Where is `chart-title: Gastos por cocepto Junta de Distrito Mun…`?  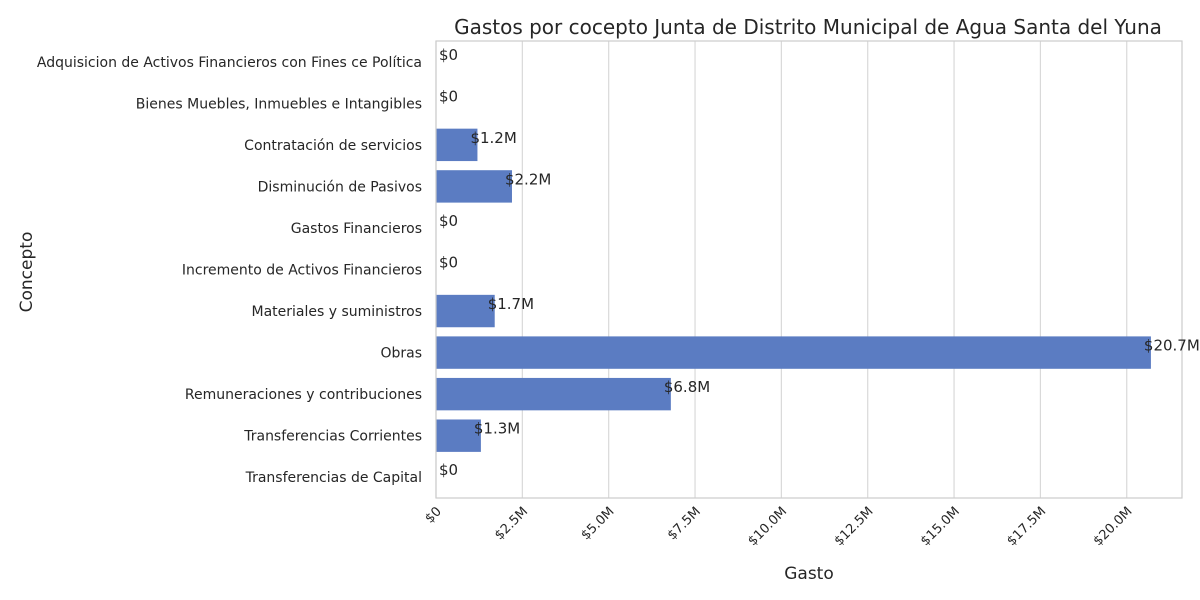 chart-title: Gastos por cocepto Junta de Distrito Mun… is located at coordinates (808, 27).